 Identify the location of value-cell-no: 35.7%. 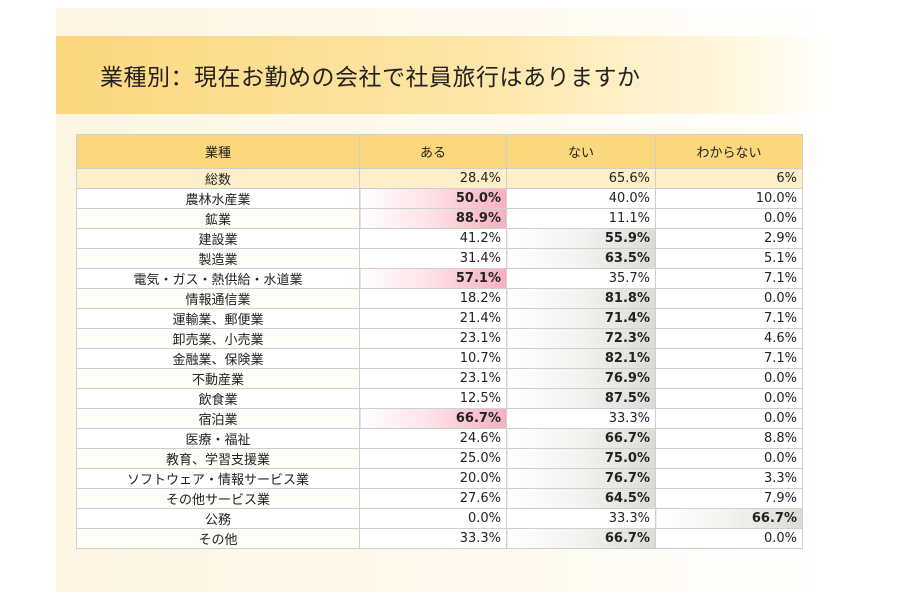
(581, 278).